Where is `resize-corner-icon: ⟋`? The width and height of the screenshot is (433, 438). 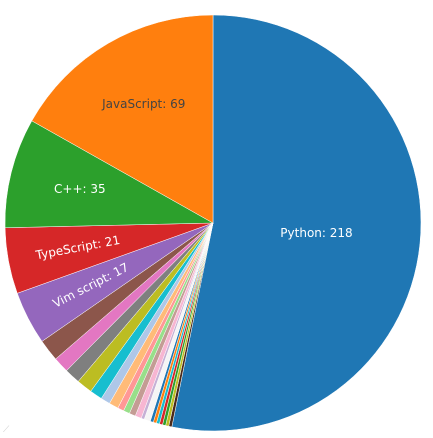
resize-corner-icon: ⟋ is located at coordinates (6, 430).